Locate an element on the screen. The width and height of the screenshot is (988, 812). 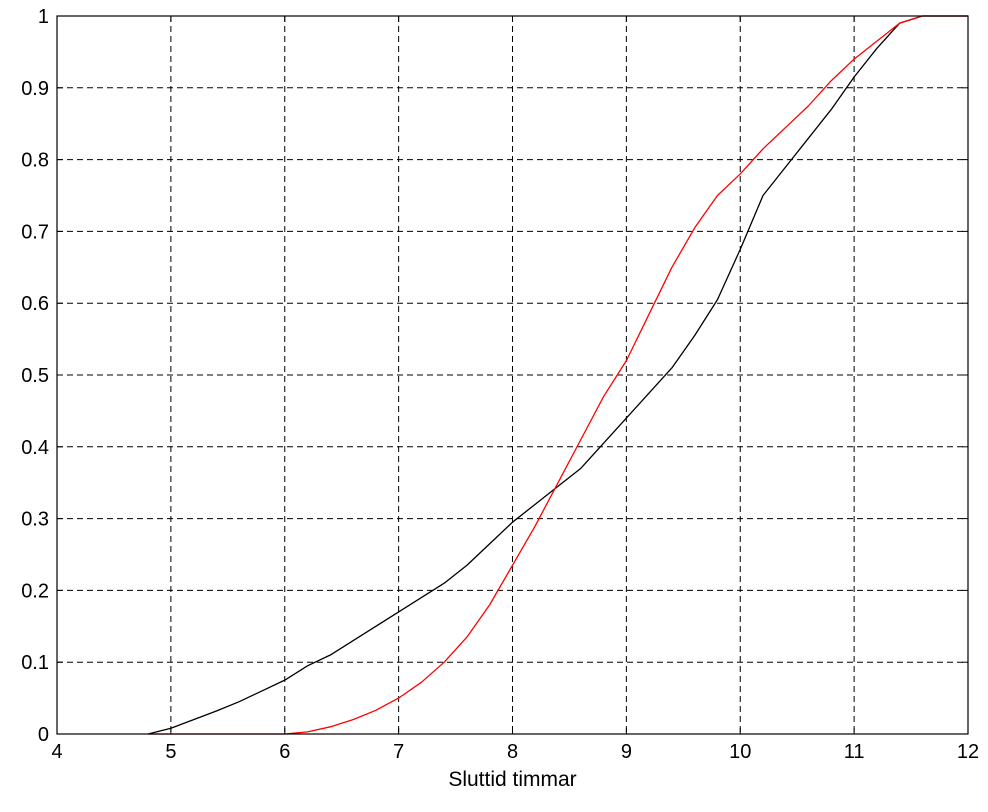
y-tick-label: 0.4 is located at coordinates (35, 448).